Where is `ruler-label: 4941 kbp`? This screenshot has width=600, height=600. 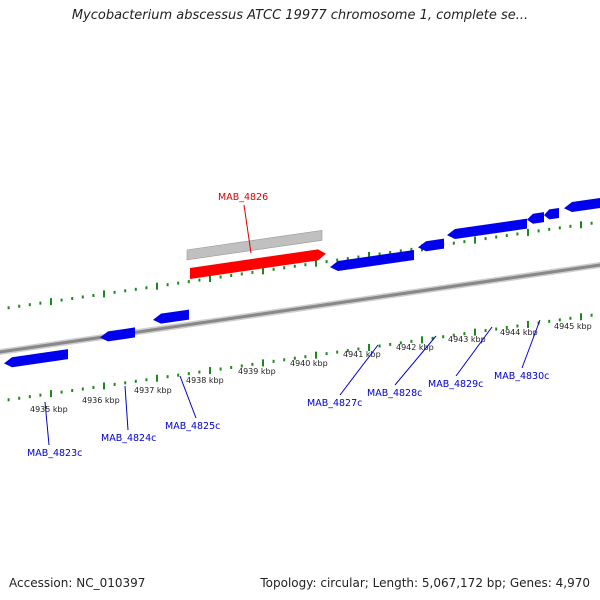 ruler-label: 4941 kbp is located at coordinates (362, 354).